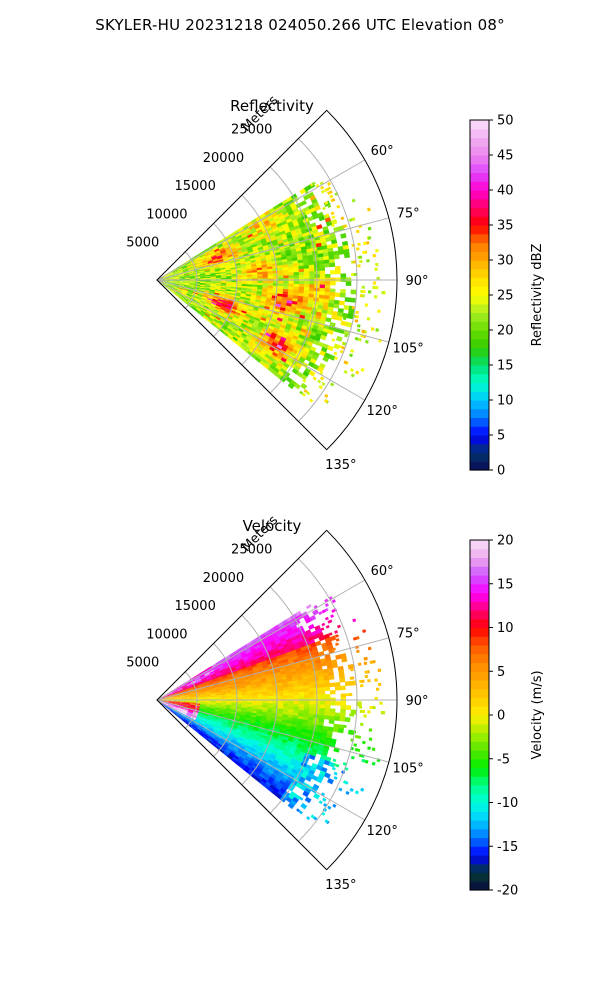  What do you see at coordinates (537, 295) in the screenshot?
I see `colorbar-label: Reflectivity dBZ` at bounding box center [537, 295].